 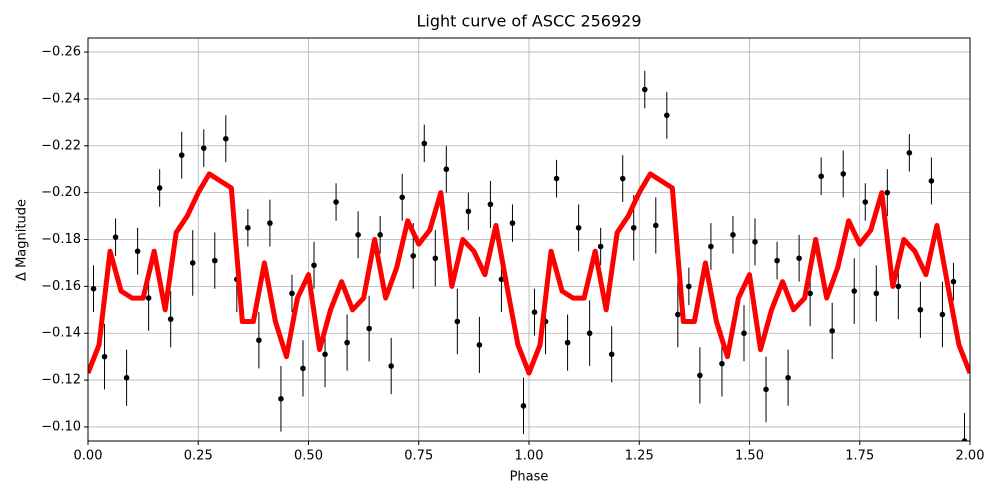 What do you see at coordinates (859, 456) in the screenshot?
I see `x-tick-label: 1.75` at bounding box center [859, 456].